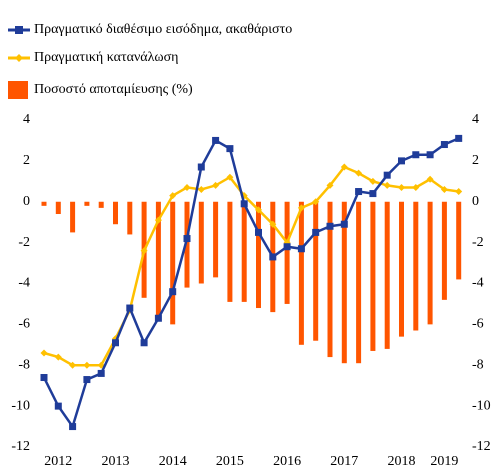  What do you see at coordinates (475, 201) in the screenshot?
I see `y2-tick-label: 0` at bounding box center [475, 201].